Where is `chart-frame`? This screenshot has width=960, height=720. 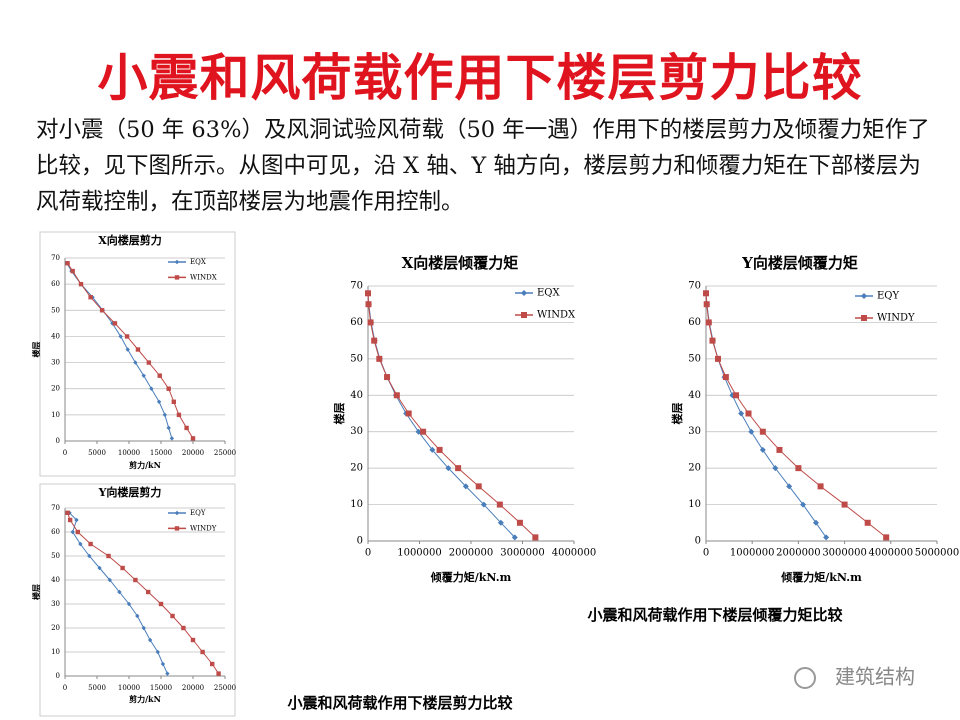
chart-frame is located at coordinates (137, 354).